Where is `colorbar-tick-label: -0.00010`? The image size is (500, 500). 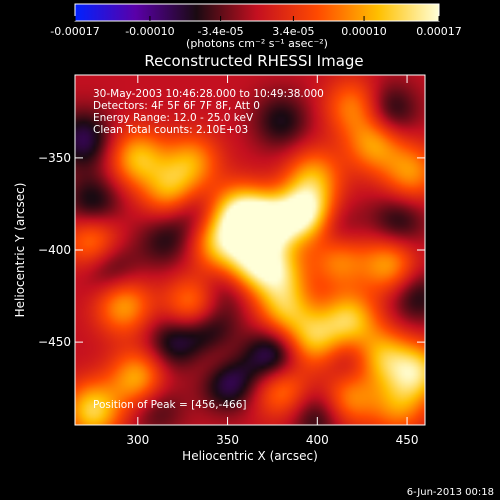 colorbar-tick-label: -0.00010 is located at coordinates (149, 31).